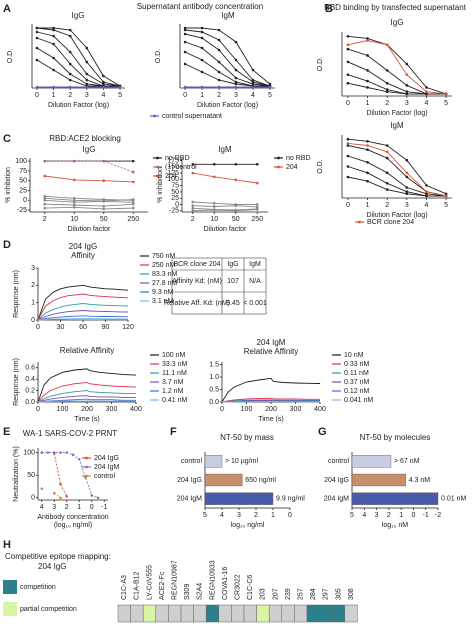 The image size is (474, 624). Describe the element at coordinates (320, 166) in the screenshot. I see `y-axis-label: O.D.` at that location.